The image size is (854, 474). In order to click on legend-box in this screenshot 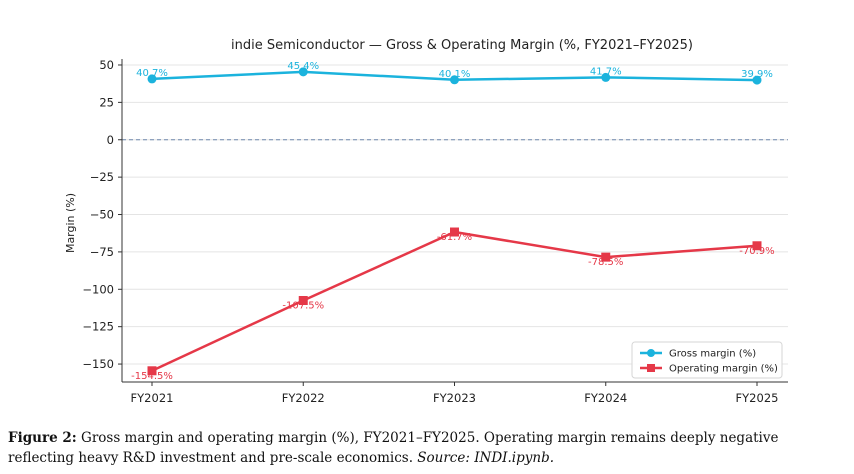, I will do `click(707, 360)`.